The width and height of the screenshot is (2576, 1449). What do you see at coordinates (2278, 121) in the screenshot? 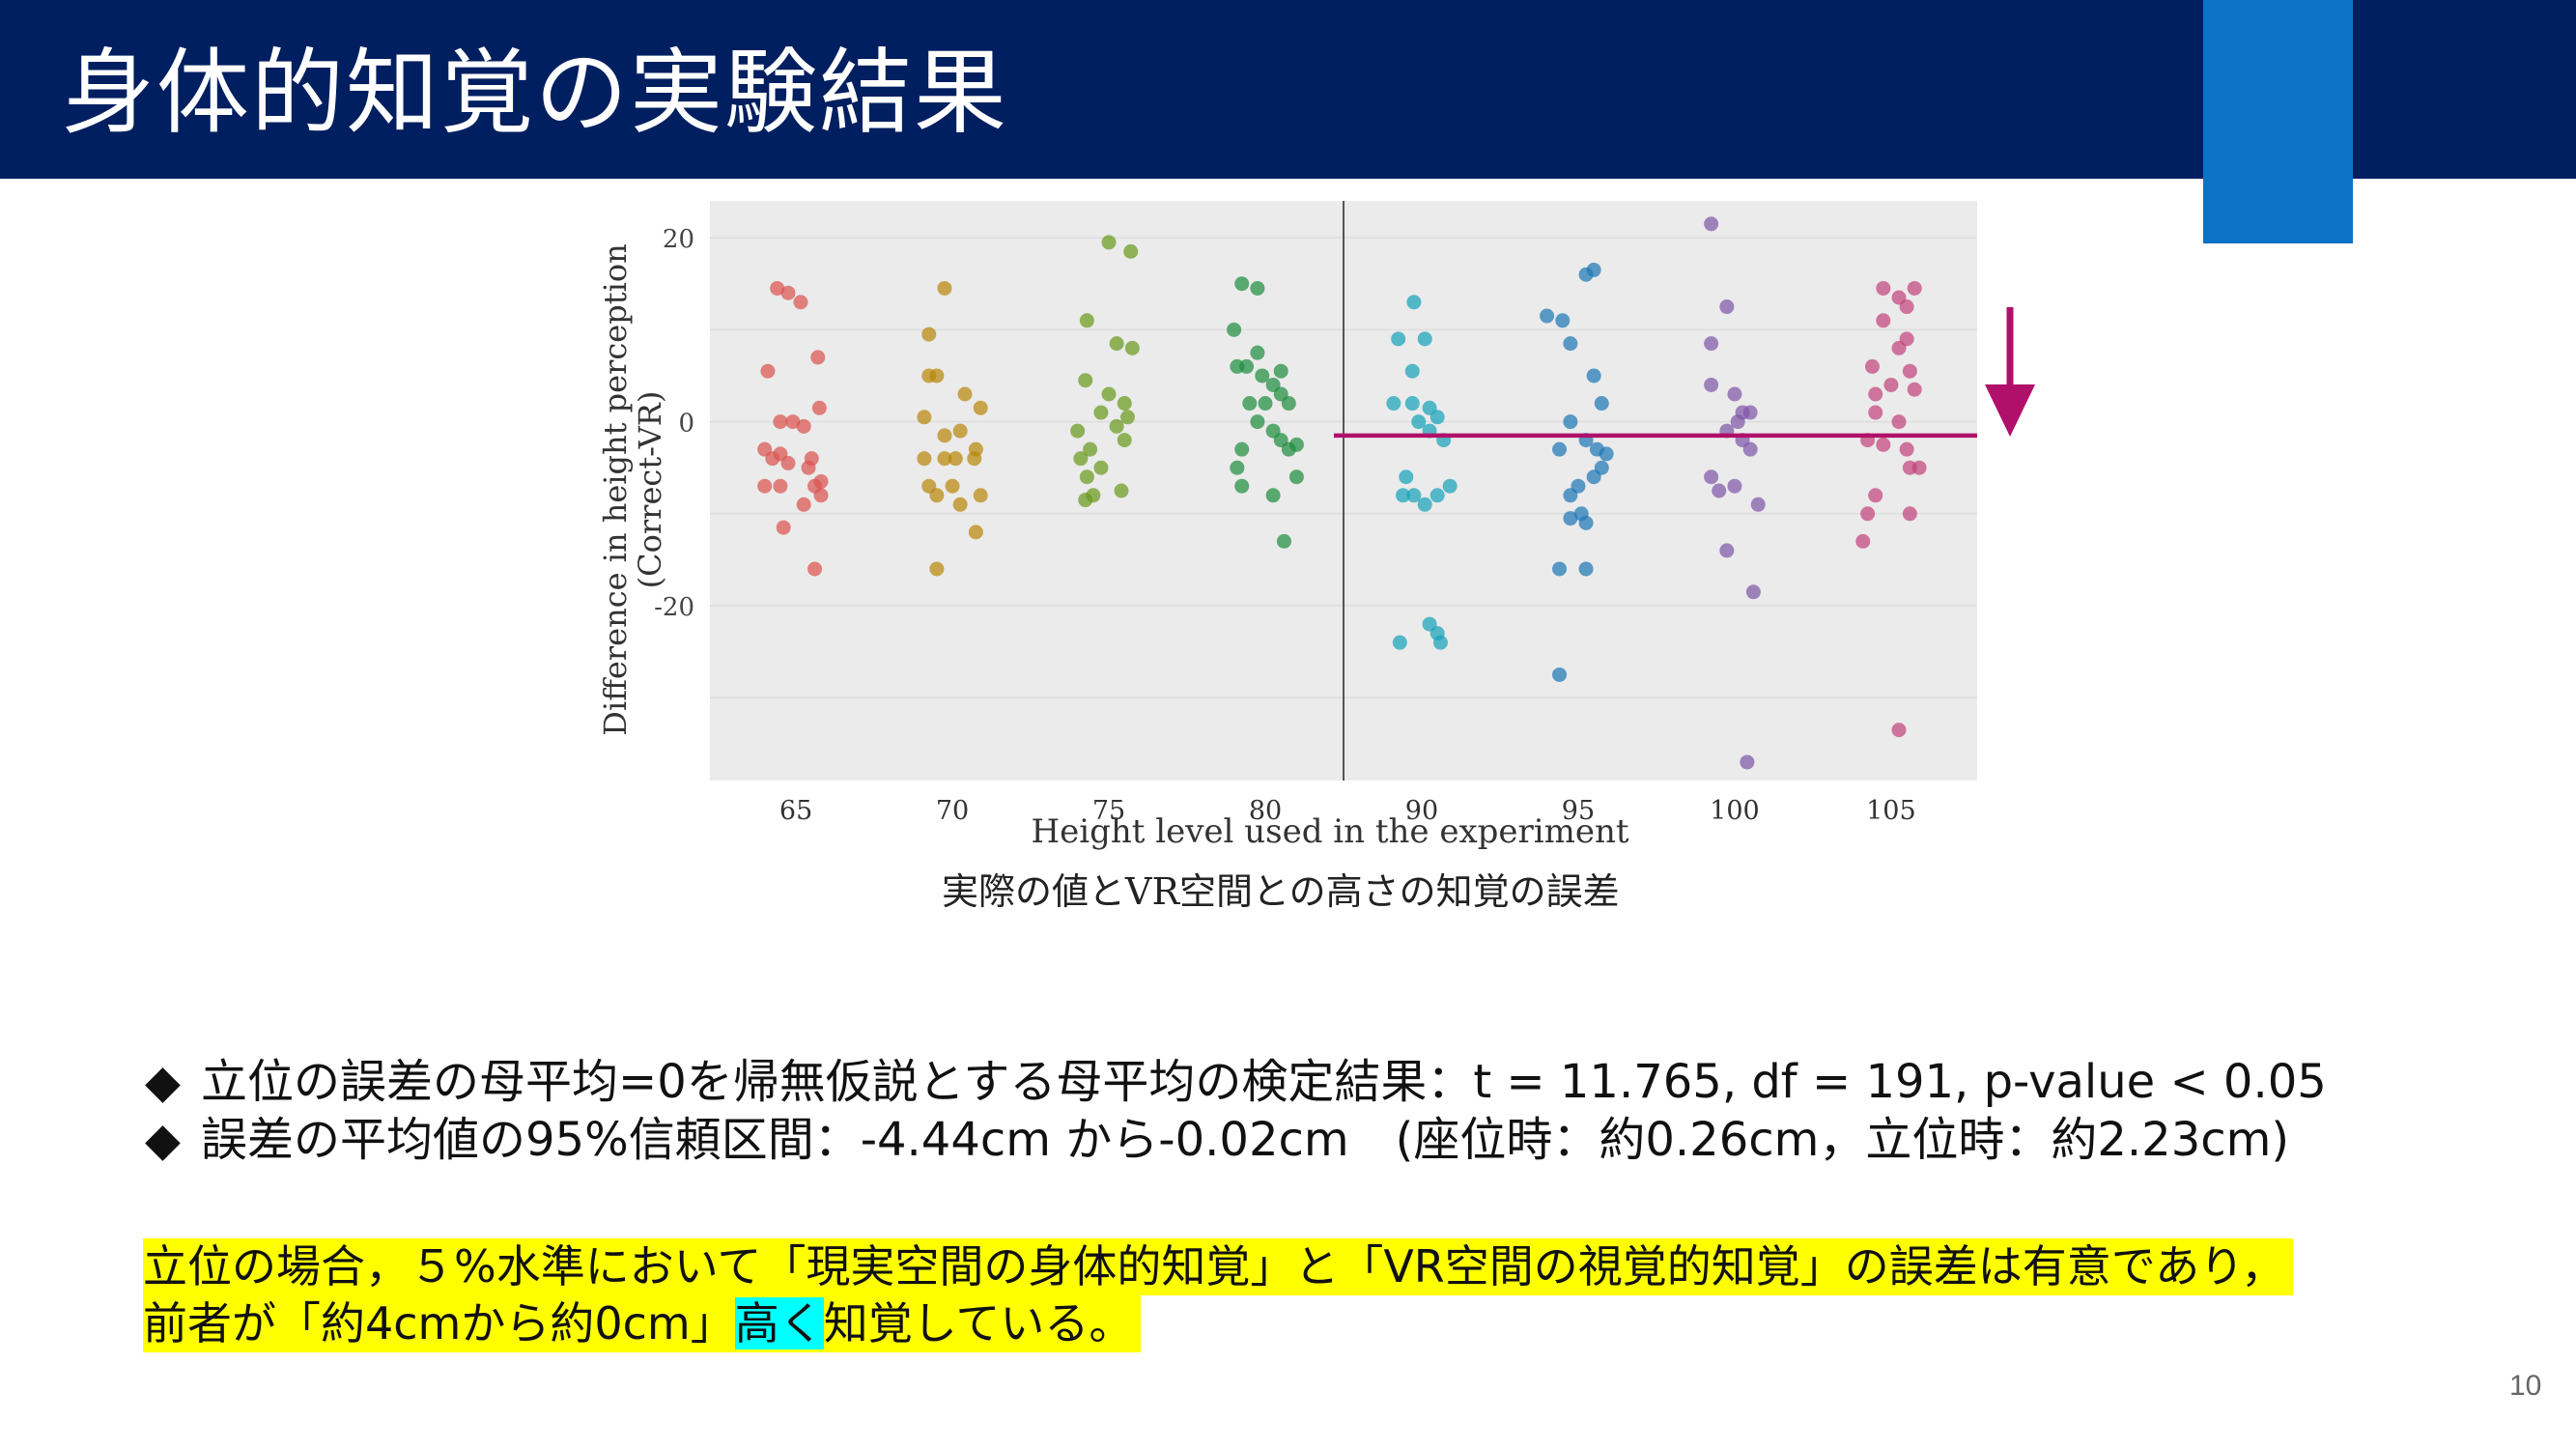
I see `accent-block` at bounding box center [2278, 121].